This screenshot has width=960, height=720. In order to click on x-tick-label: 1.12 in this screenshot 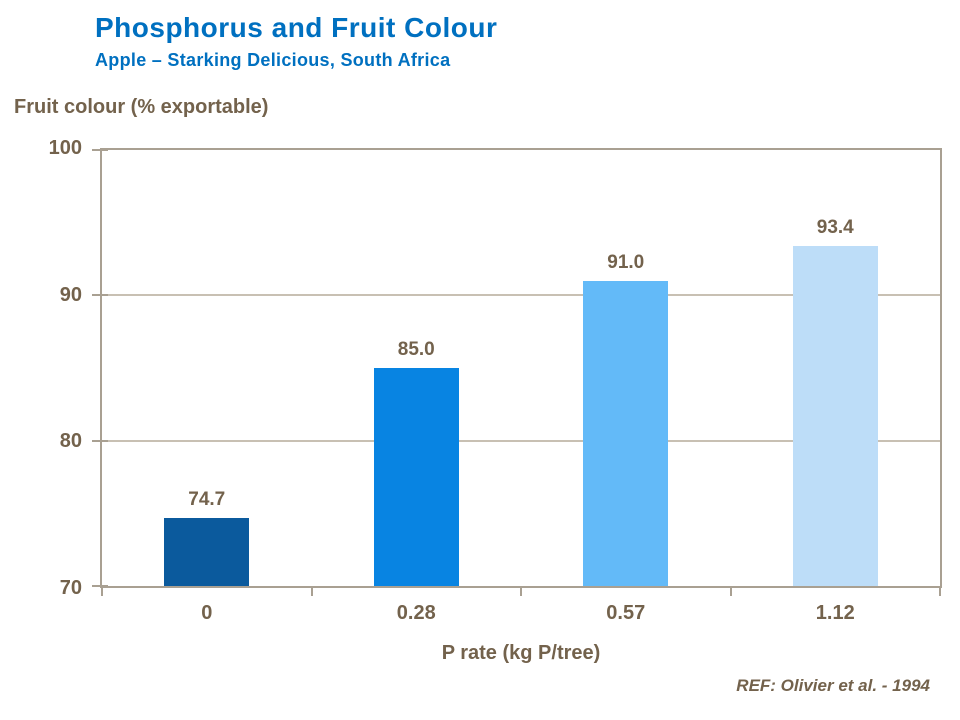, I will do `click(835, 613)`.